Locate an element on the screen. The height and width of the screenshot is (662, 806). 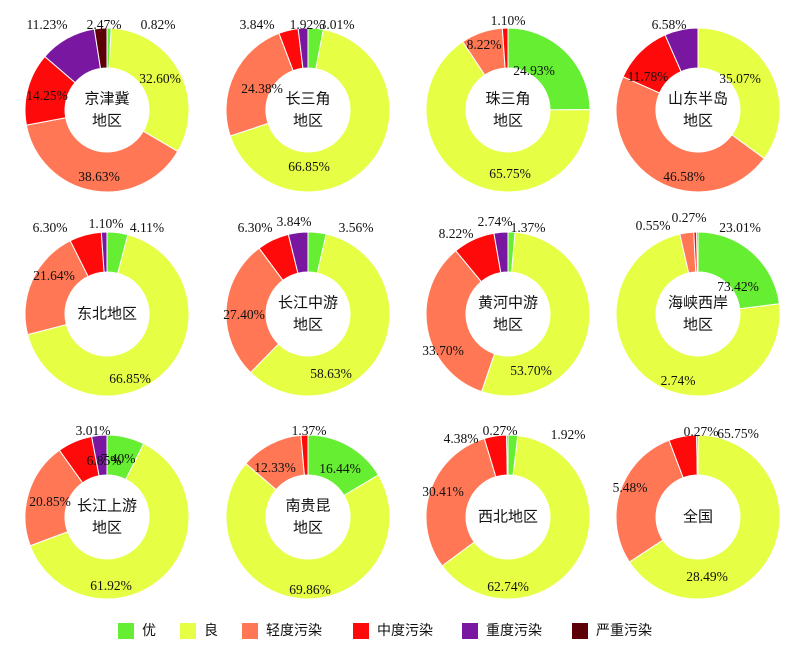
donut-center-title: 海峡西岸 is located at coordinates (698, 303).